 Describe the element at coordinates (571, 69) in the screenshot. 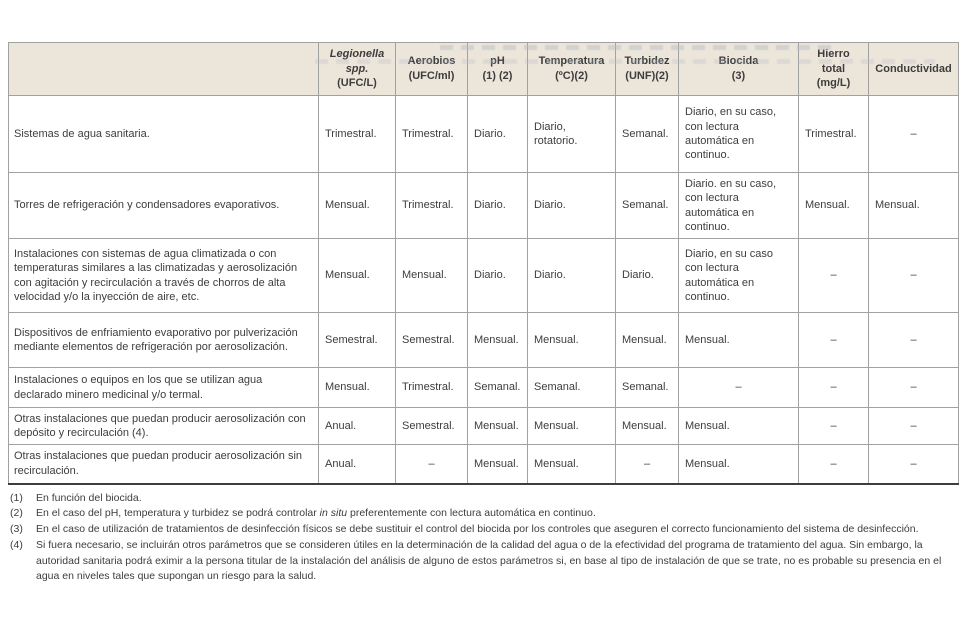

I see `column-header: Temperatura (ºC)(2)` at that location.